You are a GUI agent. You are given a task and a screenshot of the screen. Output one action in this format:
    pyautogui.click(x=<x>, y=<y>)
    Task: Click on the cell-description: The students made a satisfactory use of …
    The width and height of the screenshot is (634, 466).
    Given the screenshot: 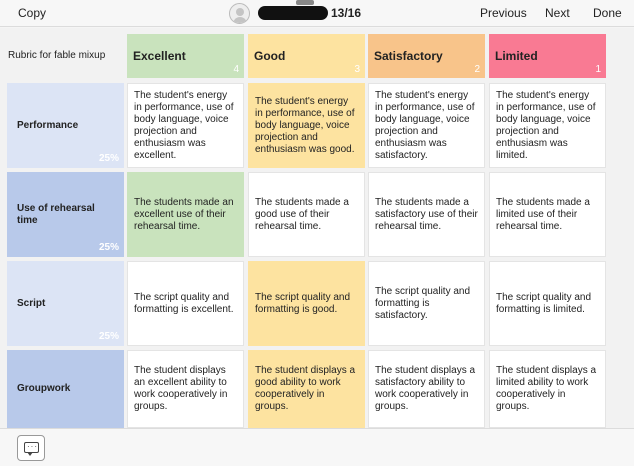 What is the action you would take?
    pyautogui.click(x=426, y=214)
    